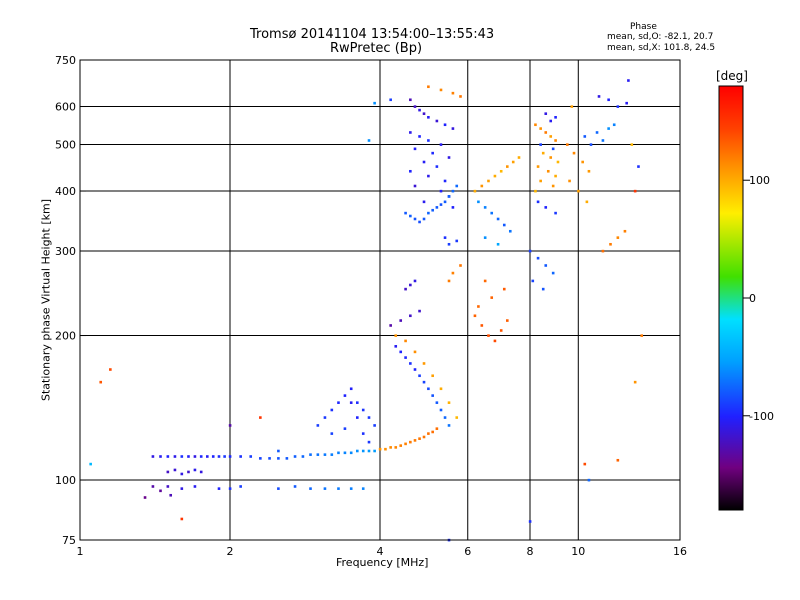 Image resolution: width=800 pixels, height=600 pixels. What do you see at coordinates (65, 60) in the screenshot?
I see `y-tick-label: 750` at bounding box center [65, 60].